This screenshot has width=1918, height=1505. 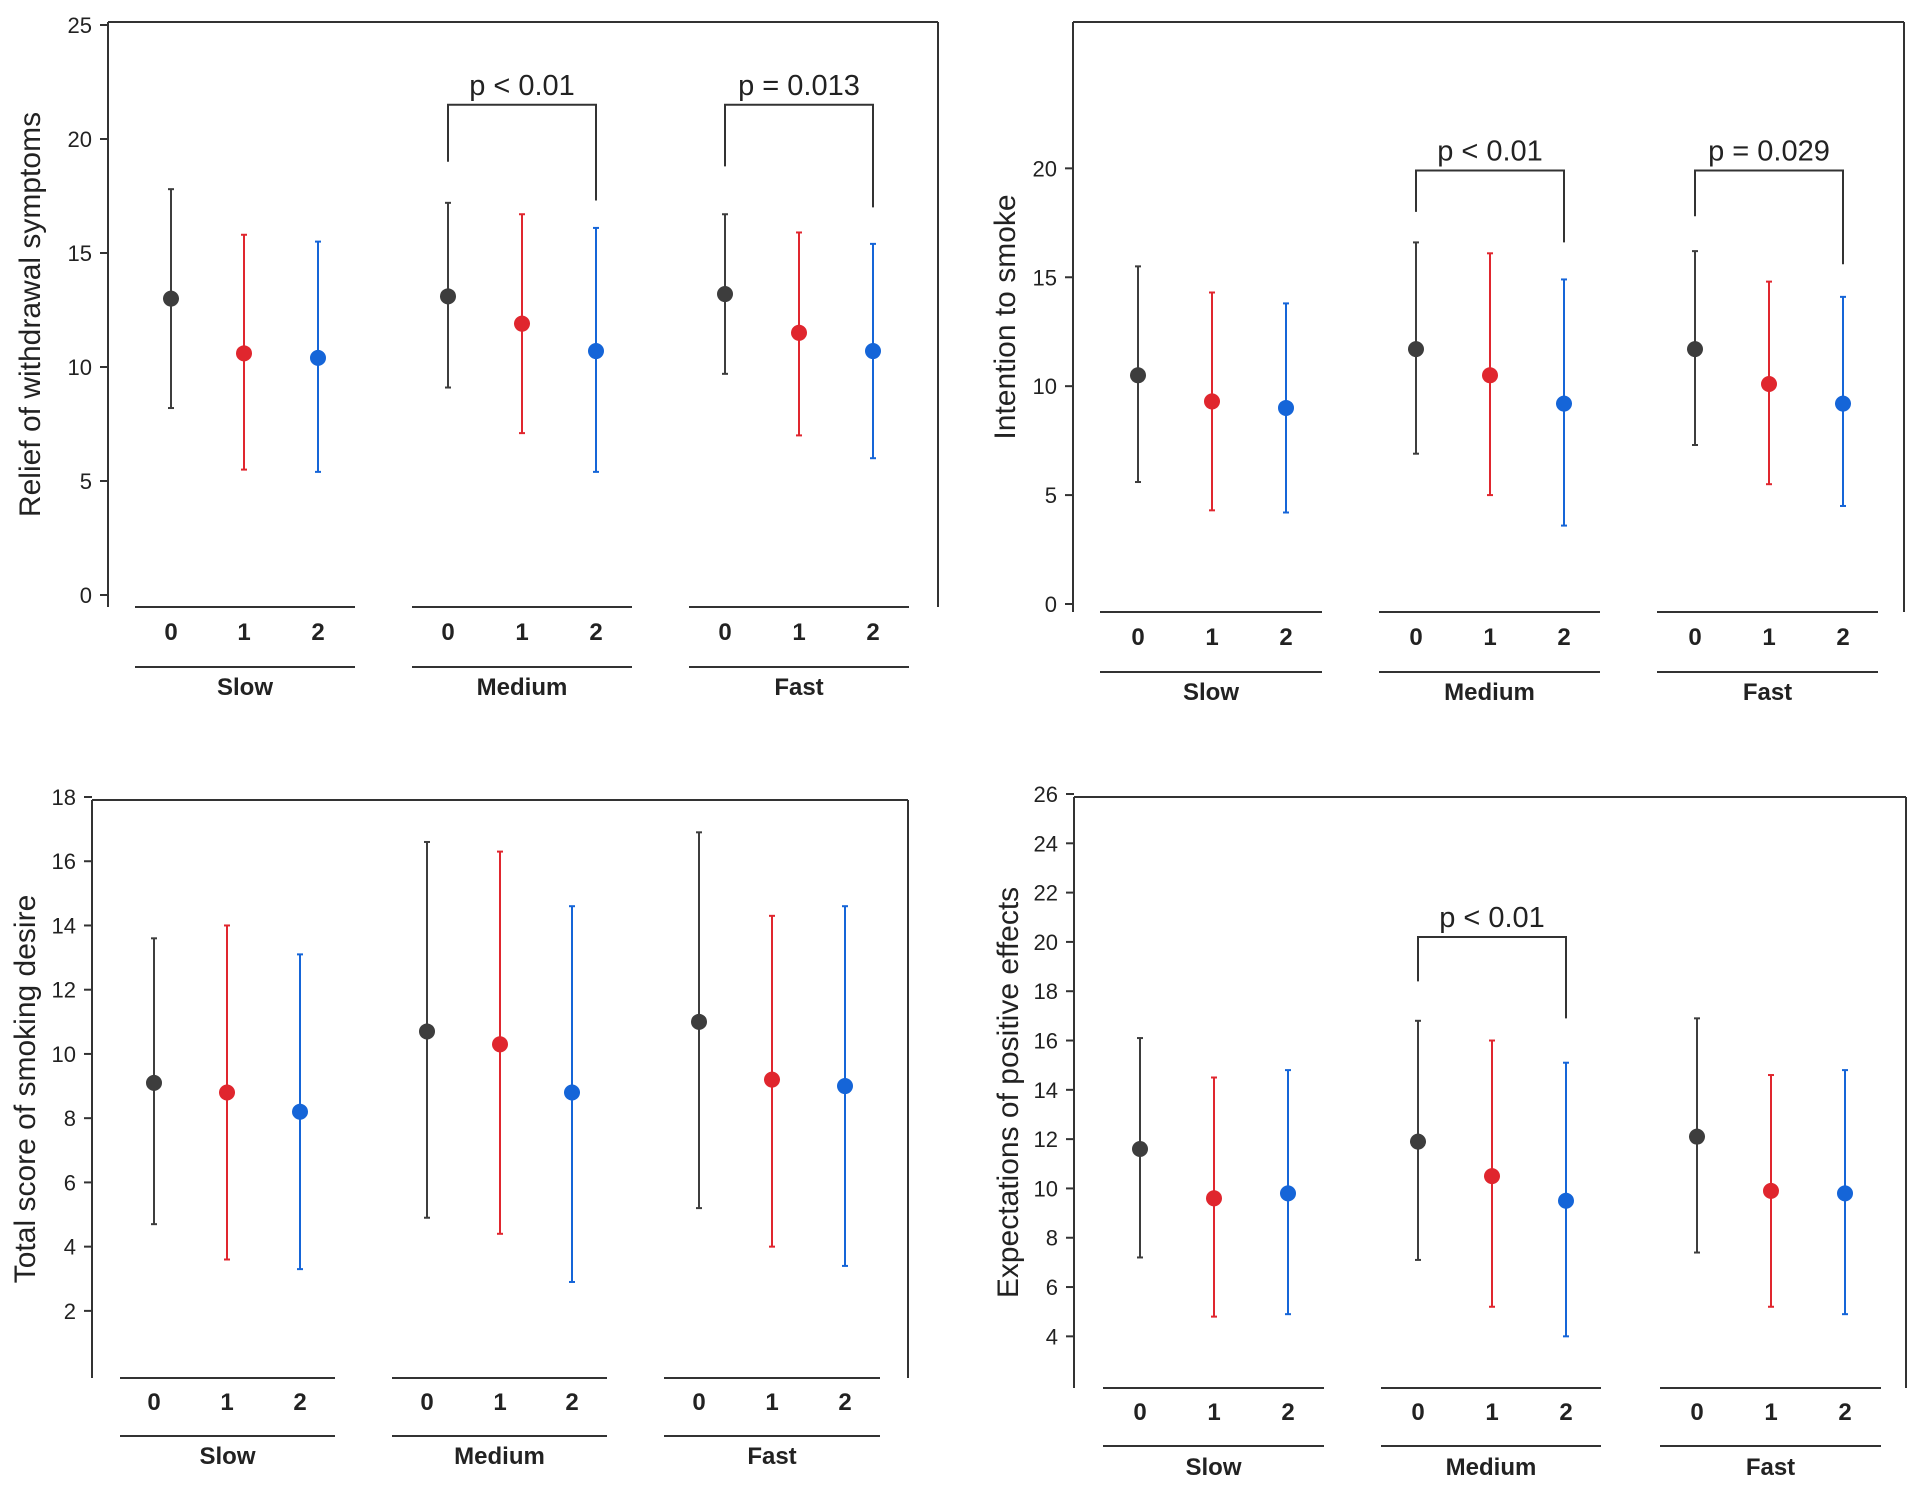 What do you see at coordinates (1046, 843) in the screenshot?
I see `y-tick-label: 24` at bounding box center [1046, 843].